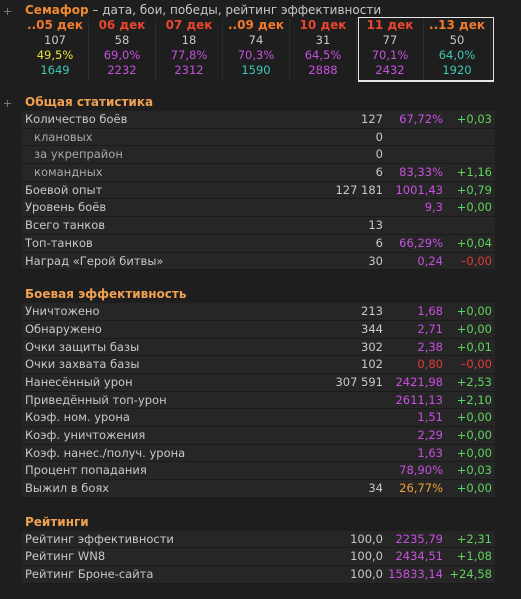  Describe the element at coordinates (323, 25) in the screenshot. I see `day-date: 10 дек` at that location.